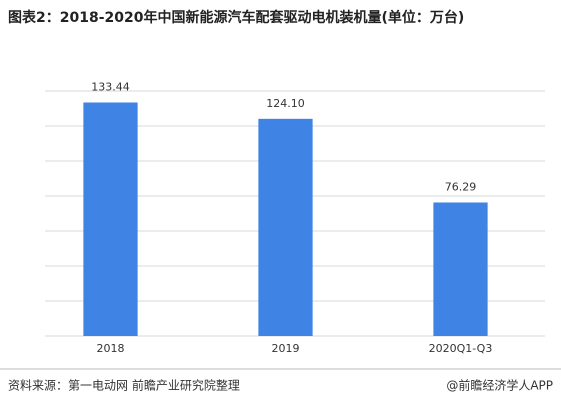  Describe the element at coordinates (236, 17) in the screenshot. I see `chart-title: 图表2：2018-2020年中国新能源汽车配套驱动电机装机量(单位：万台)` at that location.